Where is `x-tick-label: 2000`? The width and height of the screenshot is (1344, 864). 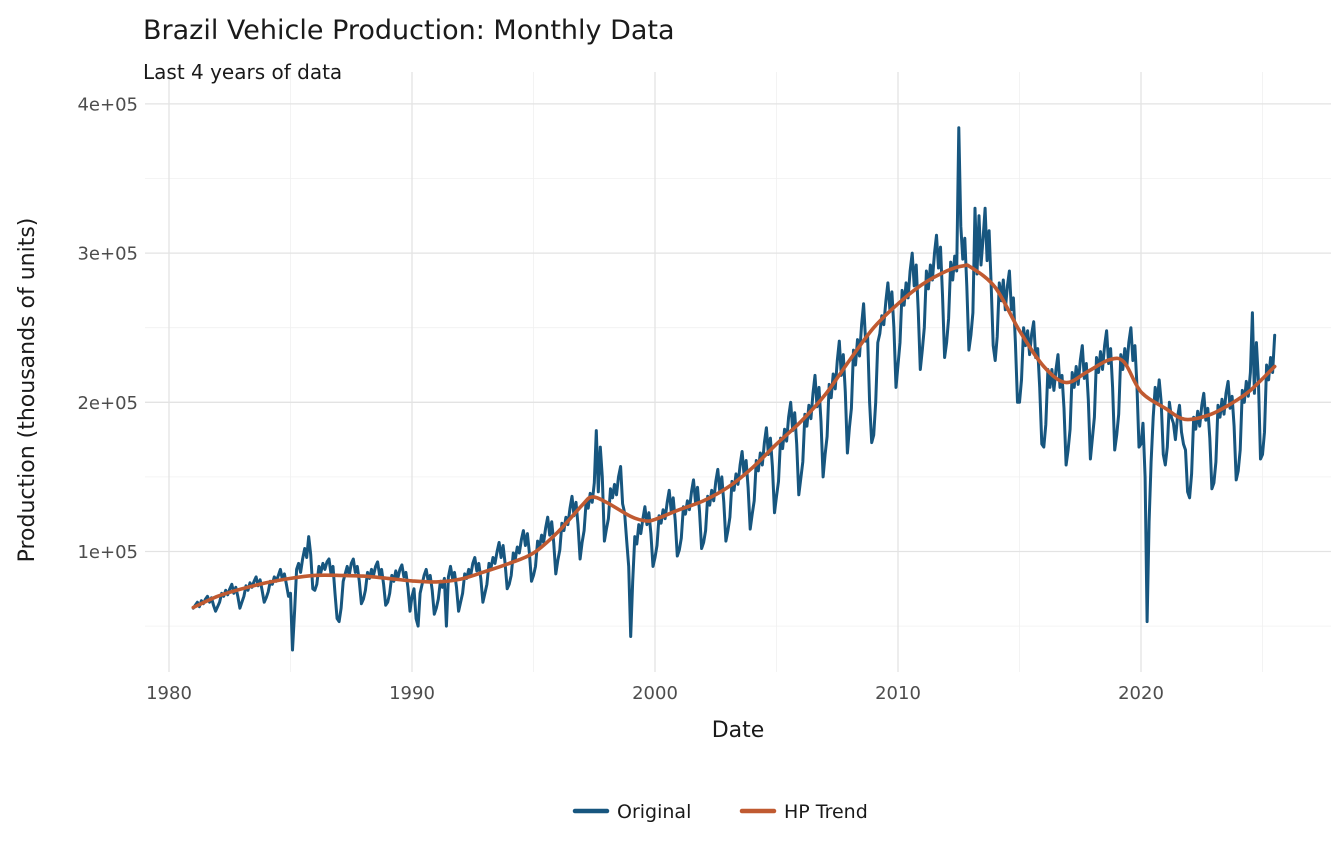
x-tick-label: 2000 is located at coordinates (655, 693).